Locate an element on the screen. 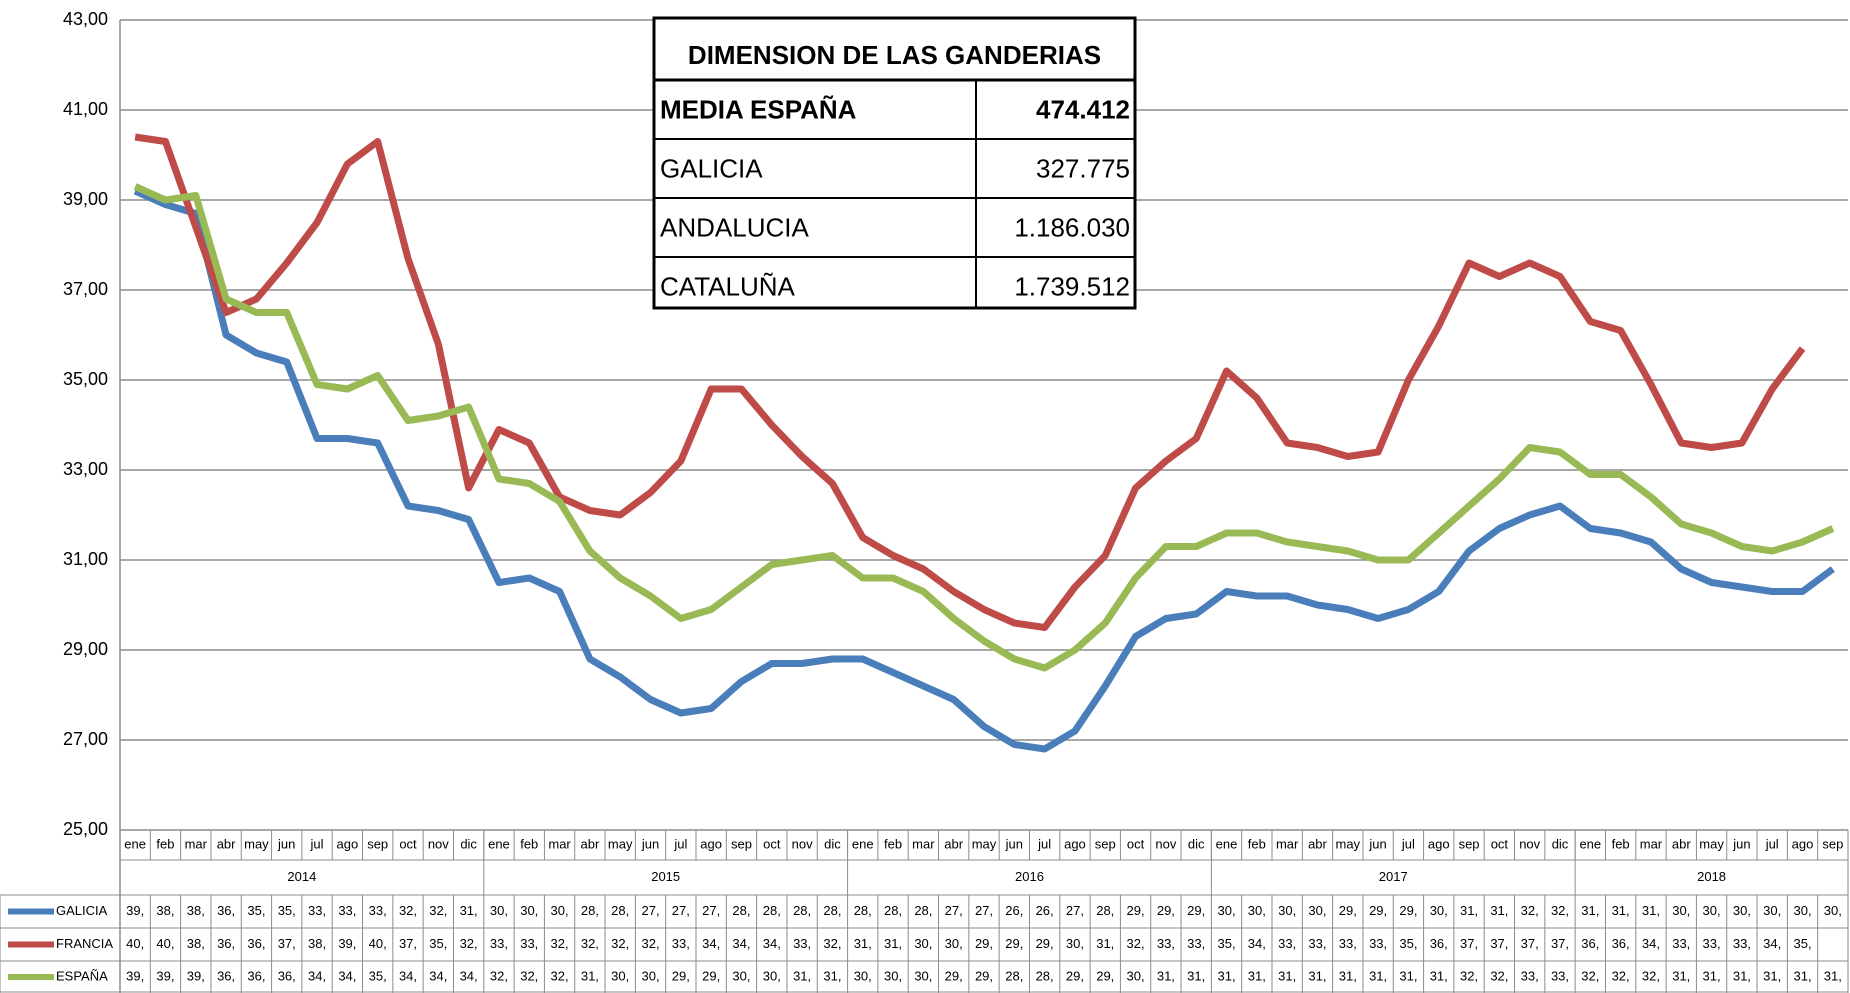  table-value: 35, is located at coordinates (1408, 943).